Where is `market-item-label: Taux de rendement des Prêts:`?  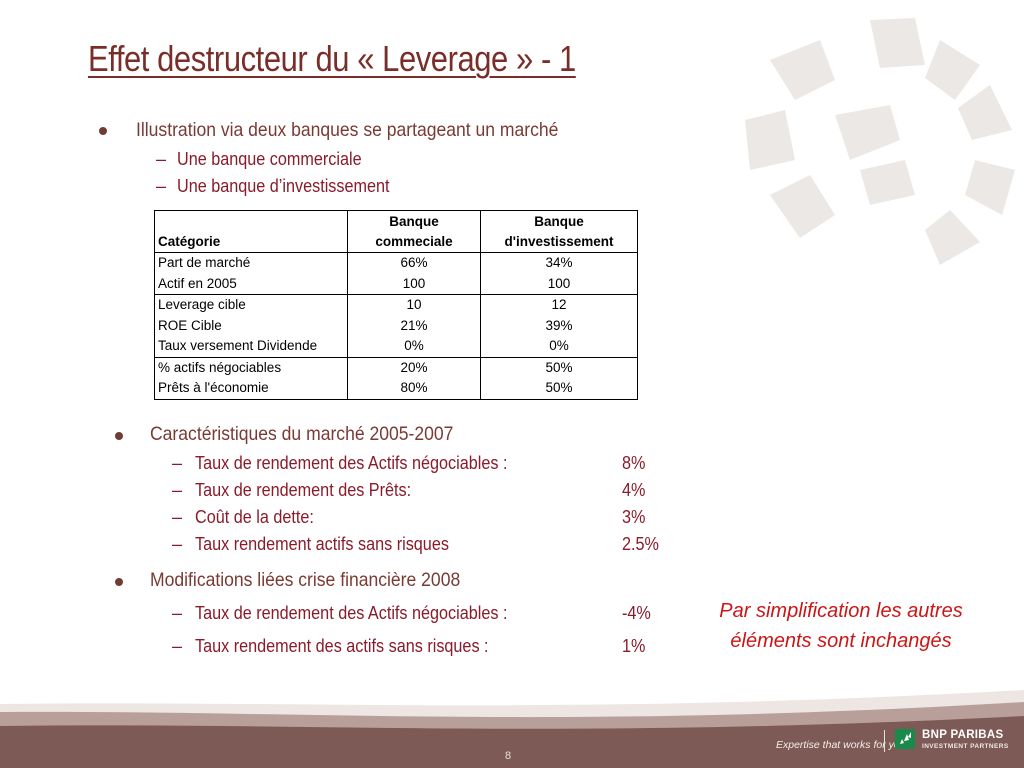 market-item-label: Taux de rendement des Prêts: is located at coordinates (303, 490).